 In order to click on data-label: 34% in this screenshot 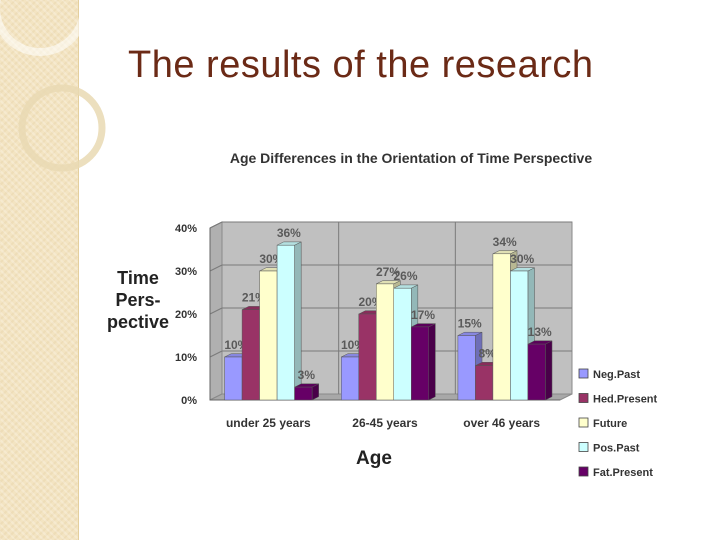, I will do `click(505, 242)`.